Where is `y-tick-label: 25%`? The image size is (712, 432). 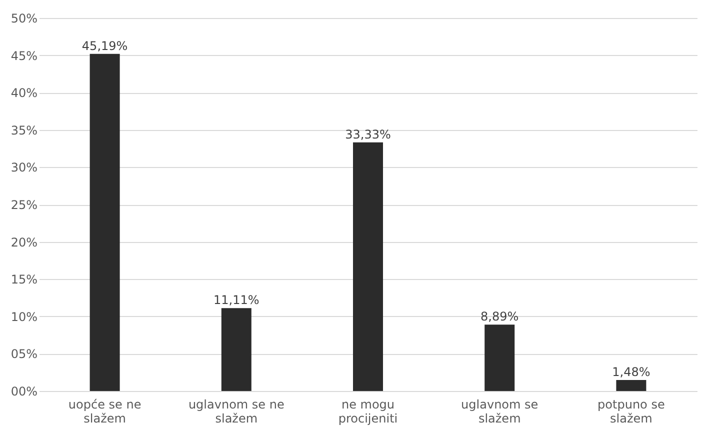 y-tick-label: 25% is located at coordinates (24, 205).